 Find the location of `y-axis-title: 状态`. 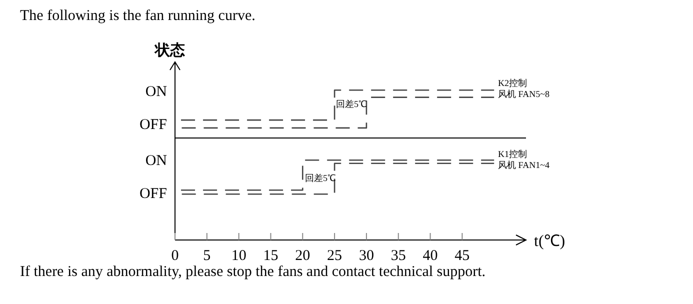

y-axis-title: 状态 is located at coordinates (169, 50).